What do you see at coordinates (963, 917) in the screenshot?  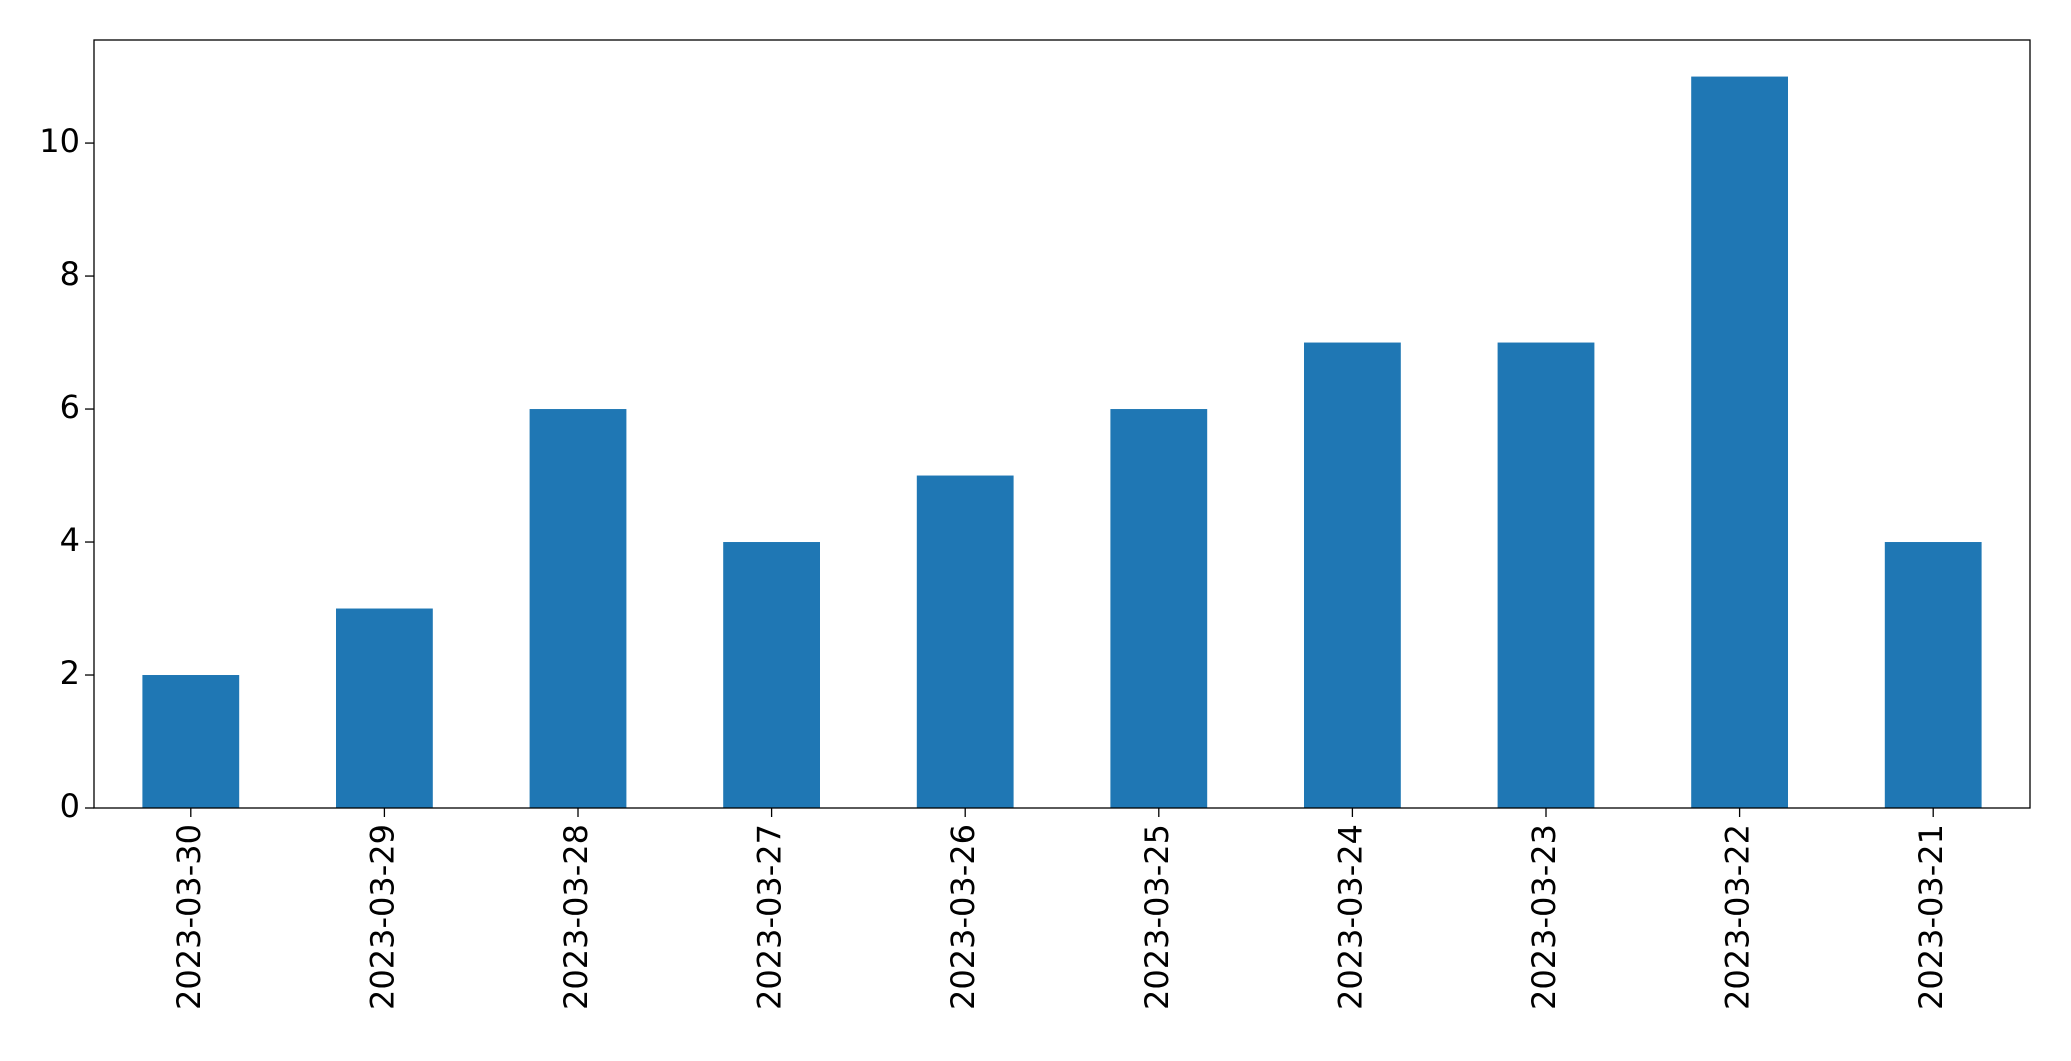 I see `x-tick-label: 2023-03-26` at bounding box center [963, 917].